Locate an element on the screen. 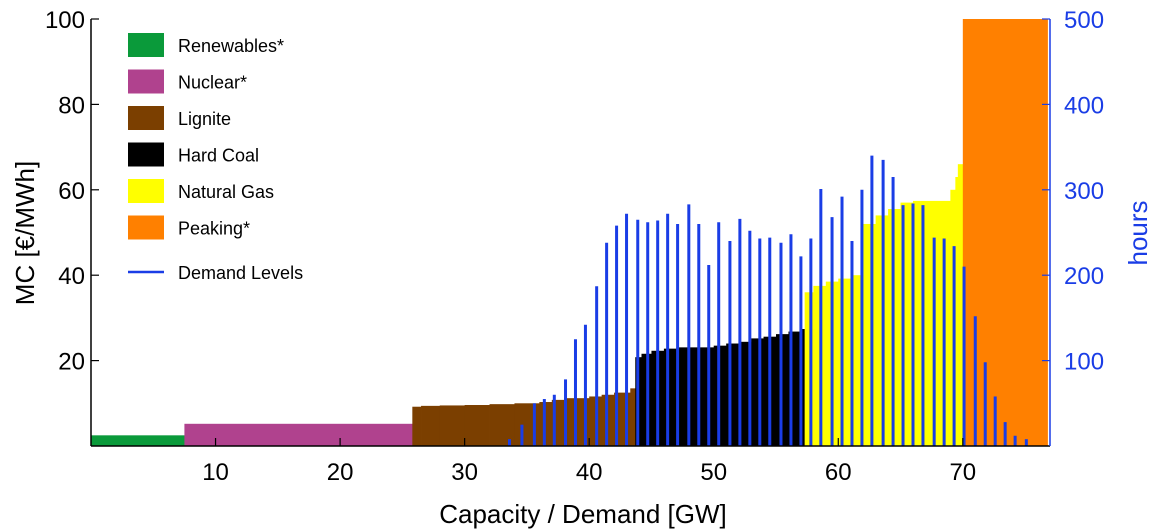  x-tick-label: 10 is located at coordinates (215, 472).